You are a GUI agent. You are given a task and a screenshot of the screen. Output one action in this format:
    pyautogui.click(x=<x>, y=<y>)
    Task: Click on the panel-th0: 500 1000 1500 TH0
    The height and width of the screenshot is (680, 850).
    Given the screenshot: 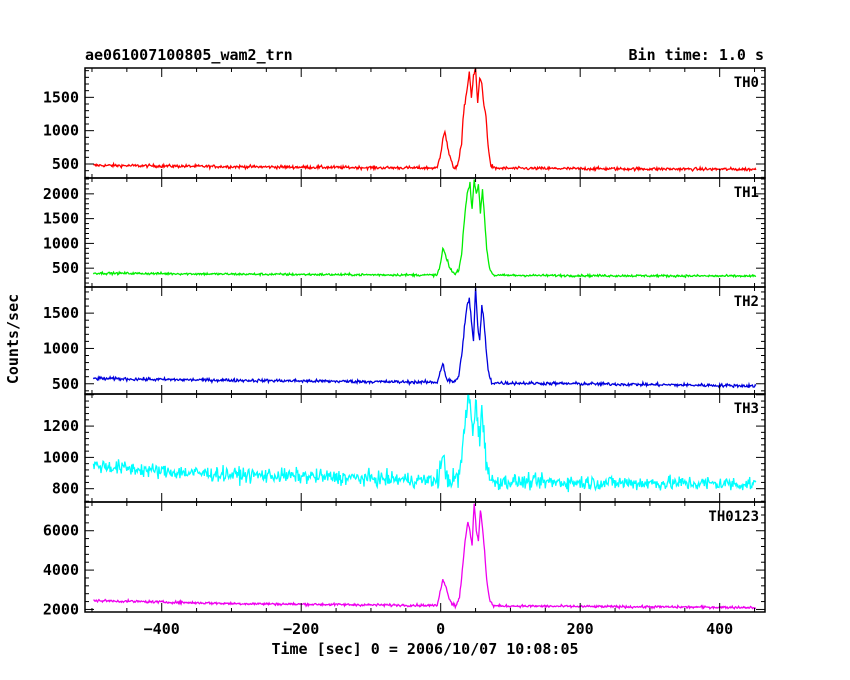 What is the action you would take?
    pyautogui.click(x=404, y=123)
    